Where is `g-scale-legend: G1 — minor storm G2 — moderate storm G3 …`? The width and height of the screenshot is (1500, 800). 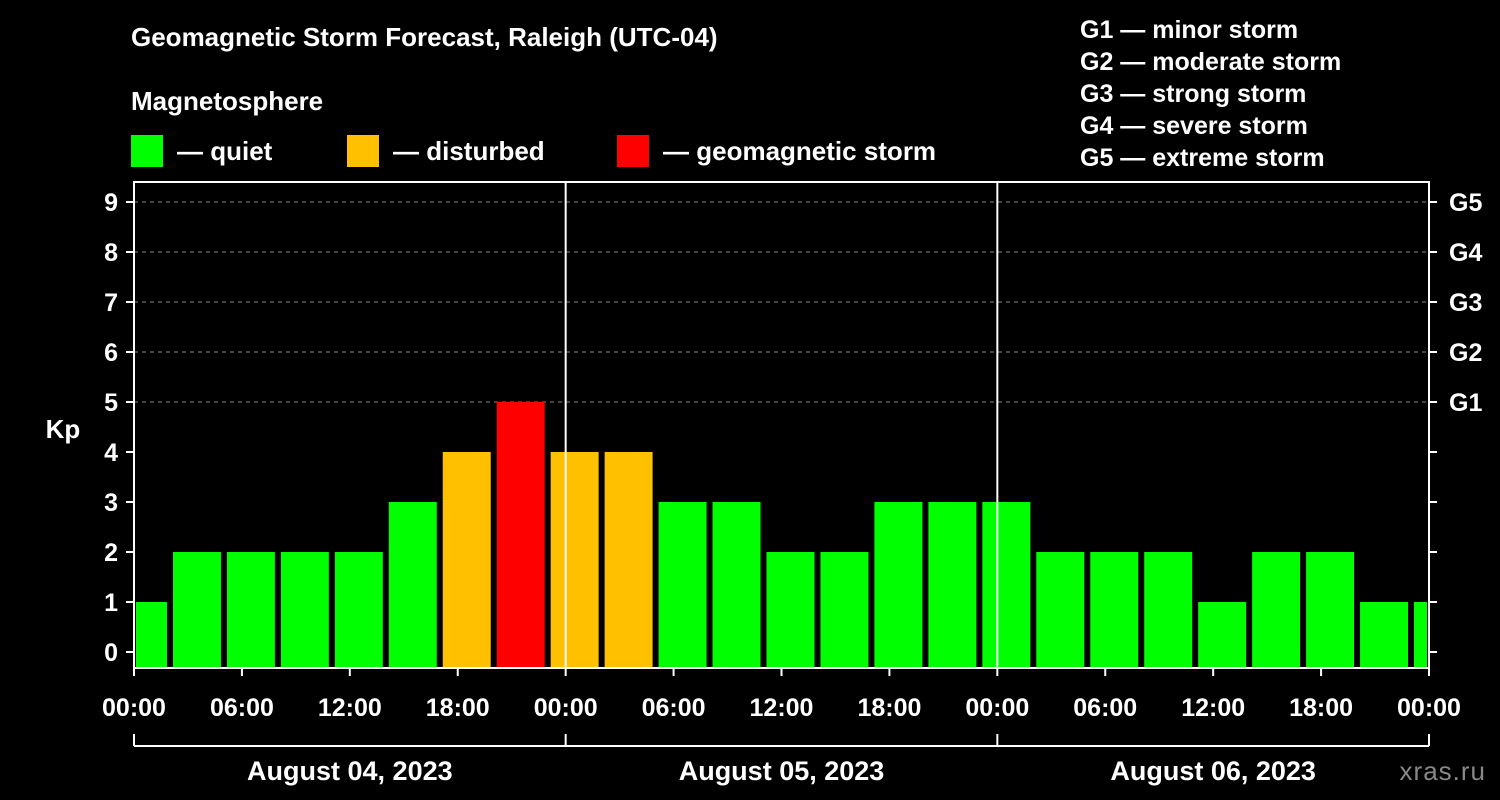 g-scale-legend: G1 — minor storm G2 — moderate storm G3 … is located at coordinates (1210, 94).